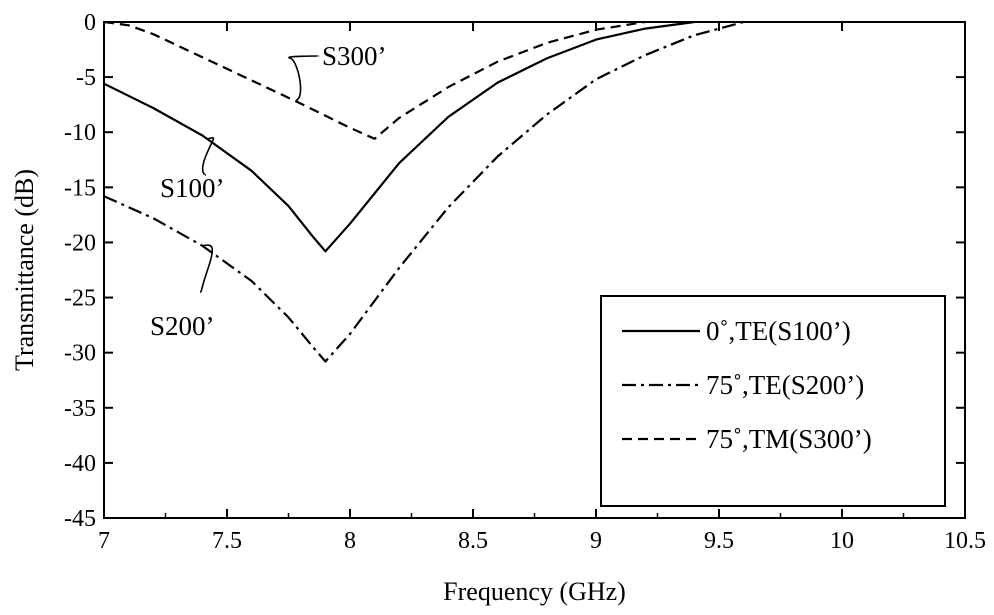 The image size is (994, 615). Describe the element at coordinates (80, 299) in the screenshot. I see `y-tick-label: -25` at that location.